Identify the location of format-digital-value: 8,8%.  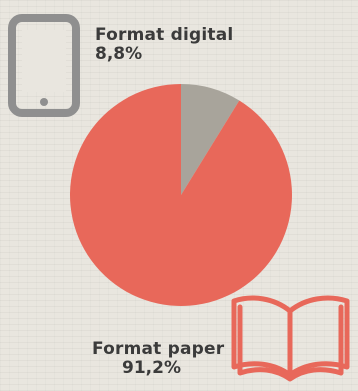
(164, 54).